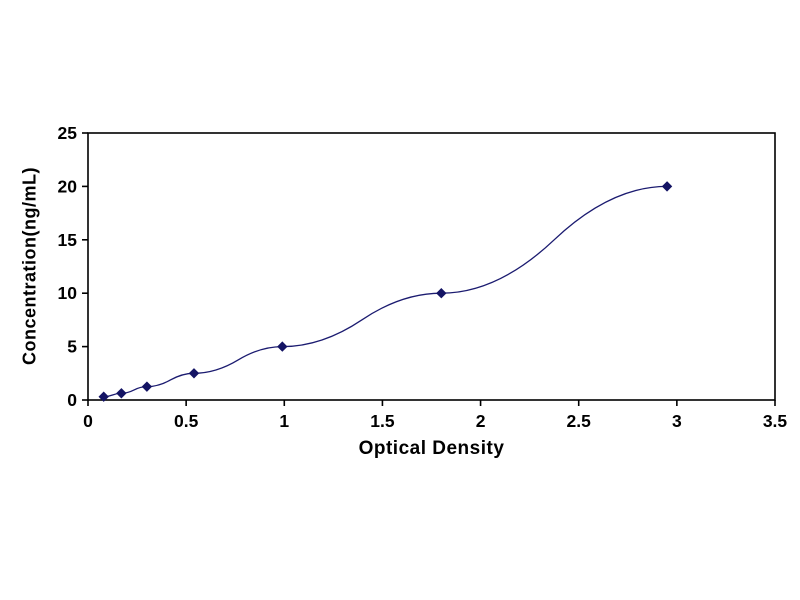 The height and width of the screenshot is (600, 800). What do you see at coordinates (284, 421) in the screenshot?
I see `x-tick-label: 1` at bounding box center [284, 421].